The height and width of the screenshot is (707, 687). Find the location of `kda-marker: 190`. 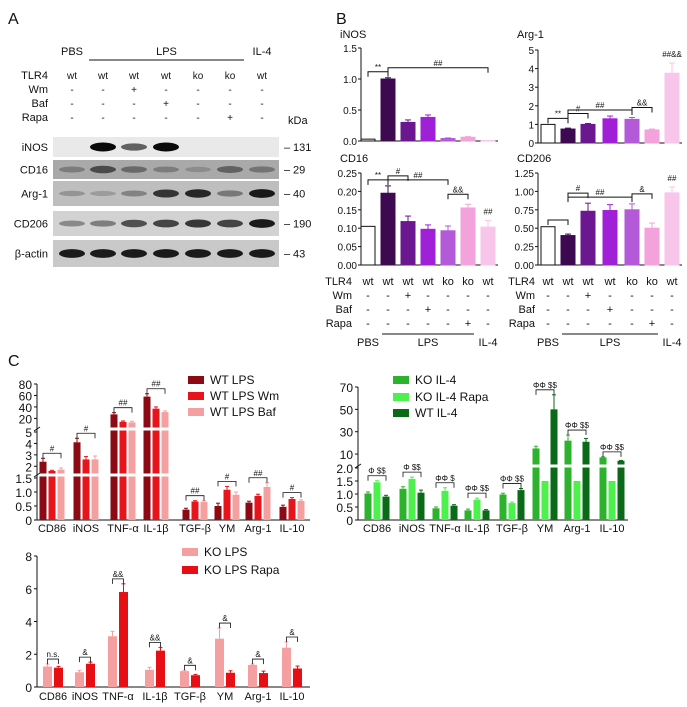

kda-marker: 190 is located at coordinates (302, 225).